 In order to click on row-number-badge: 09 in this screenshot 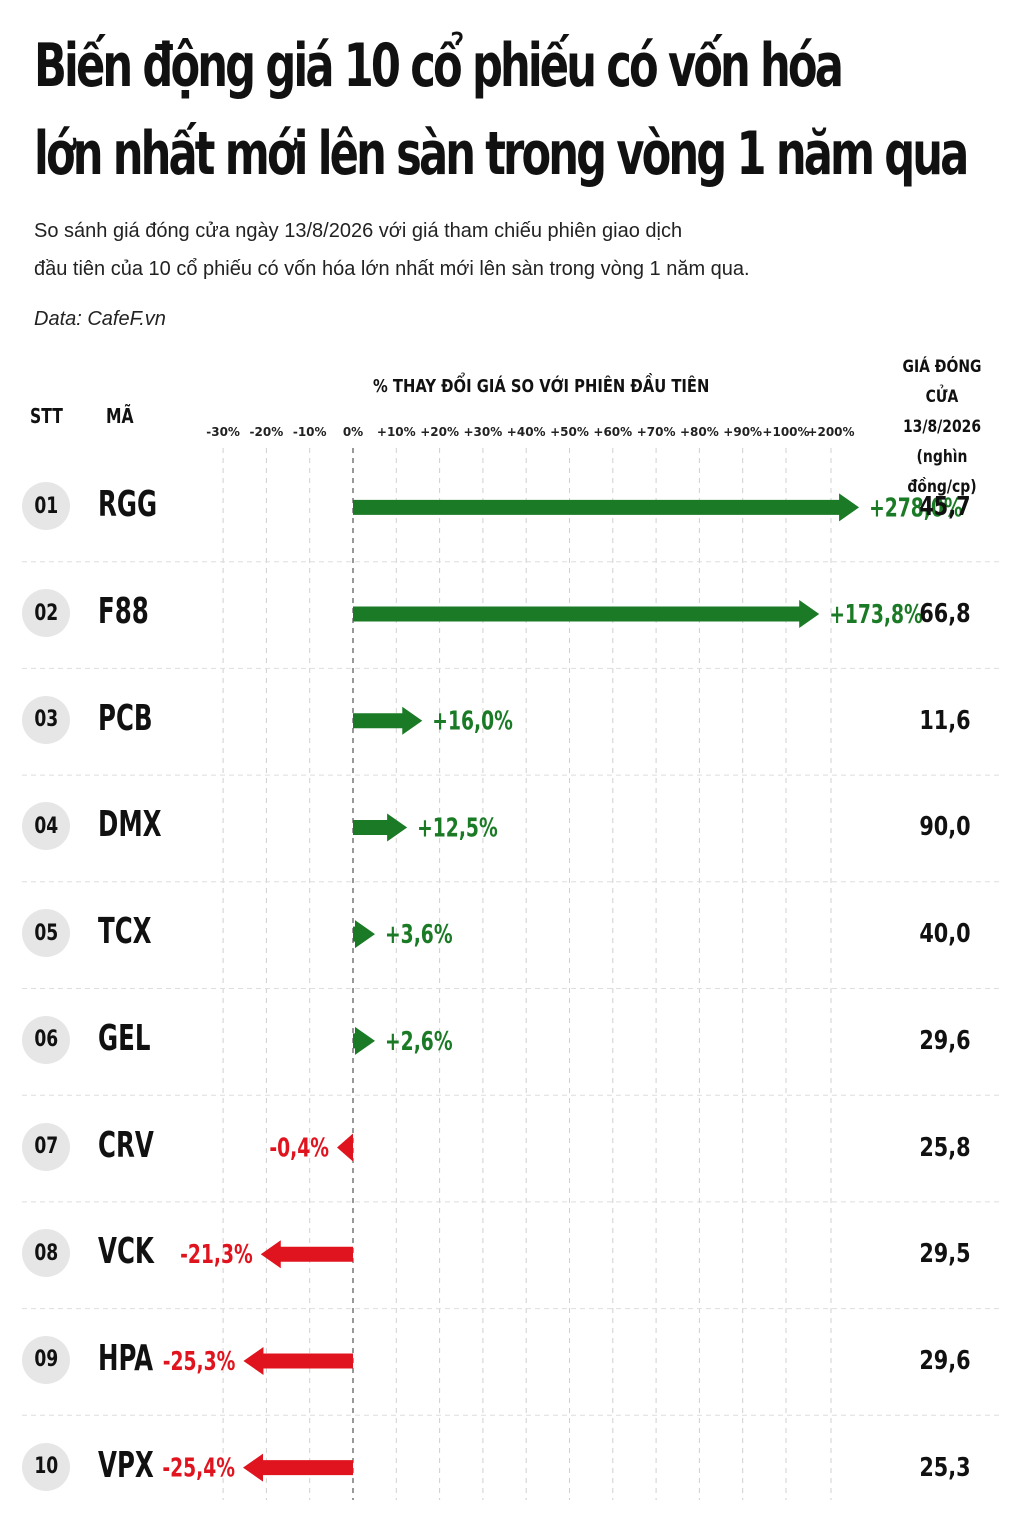, I will do `click(46, 1359)`.